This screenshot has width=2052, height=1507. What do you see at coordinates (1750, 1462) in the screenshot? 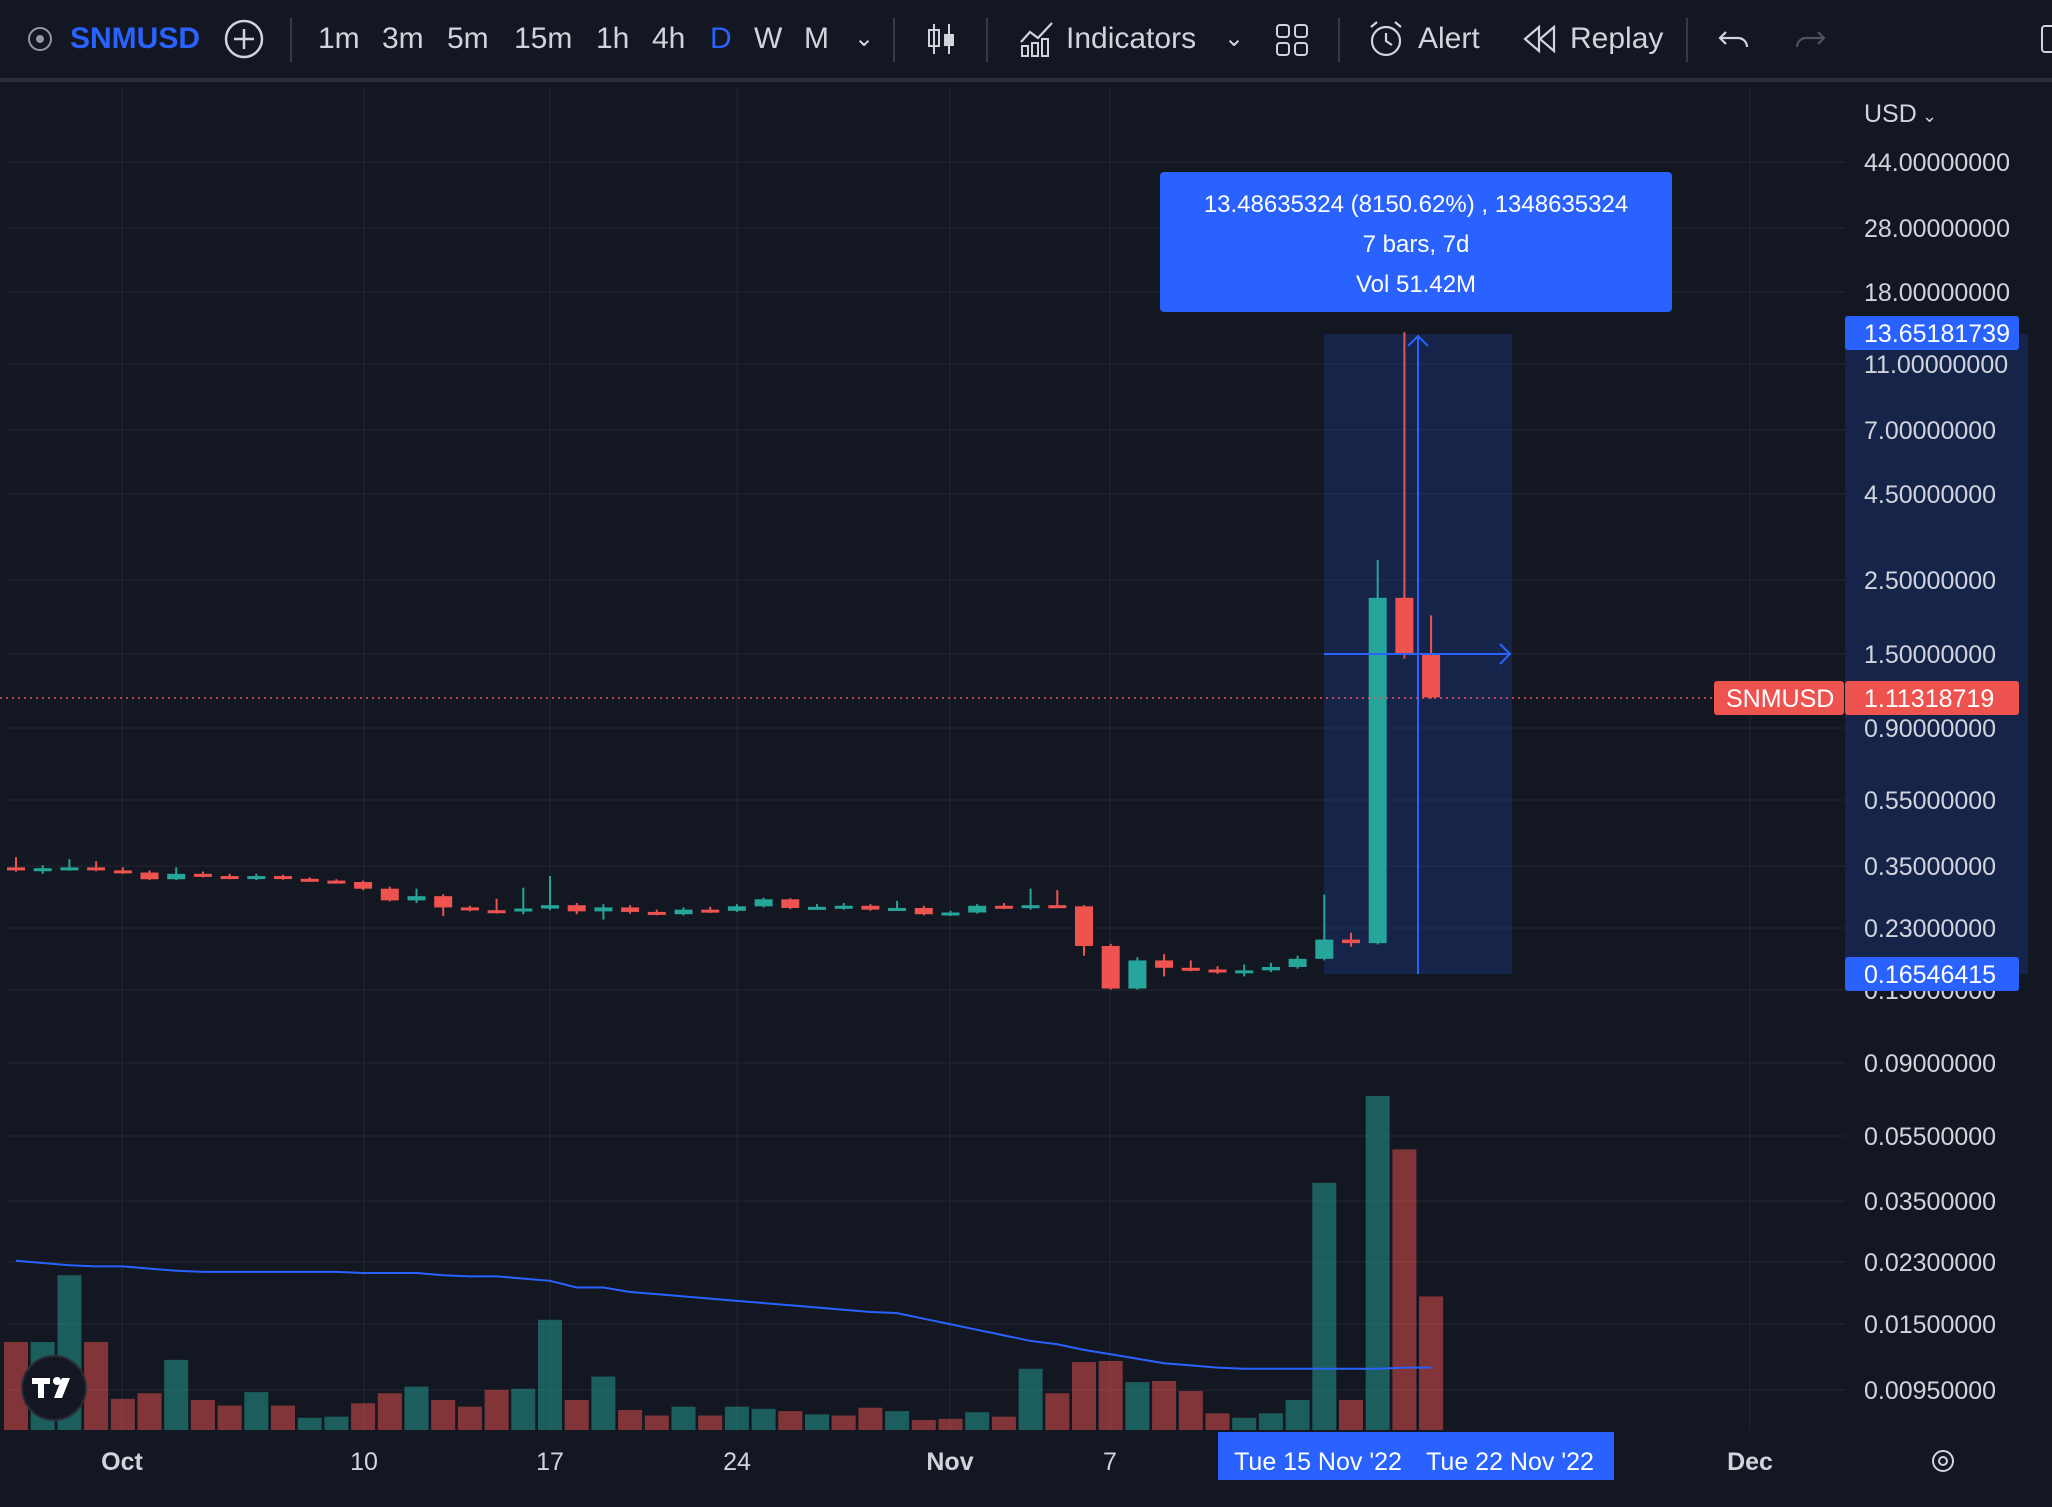
I see `time-tick-label: Dec` at bounding box center [1750, 1462].